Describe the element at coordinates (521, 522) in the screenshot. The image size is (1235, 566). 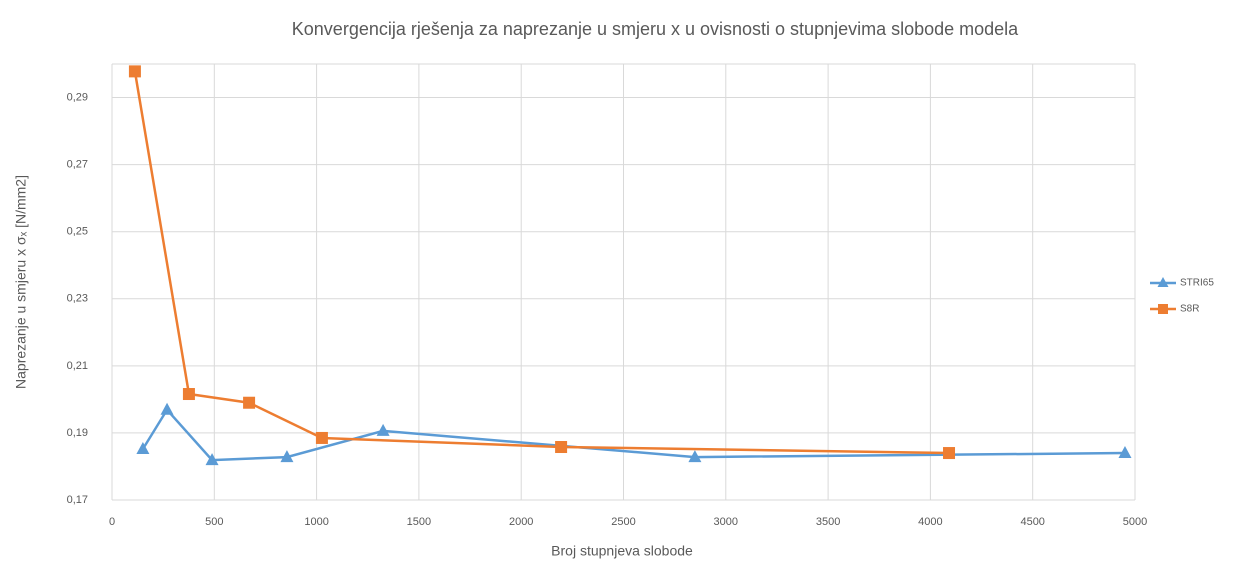
I see `x-tick-label: 2000` at that location.